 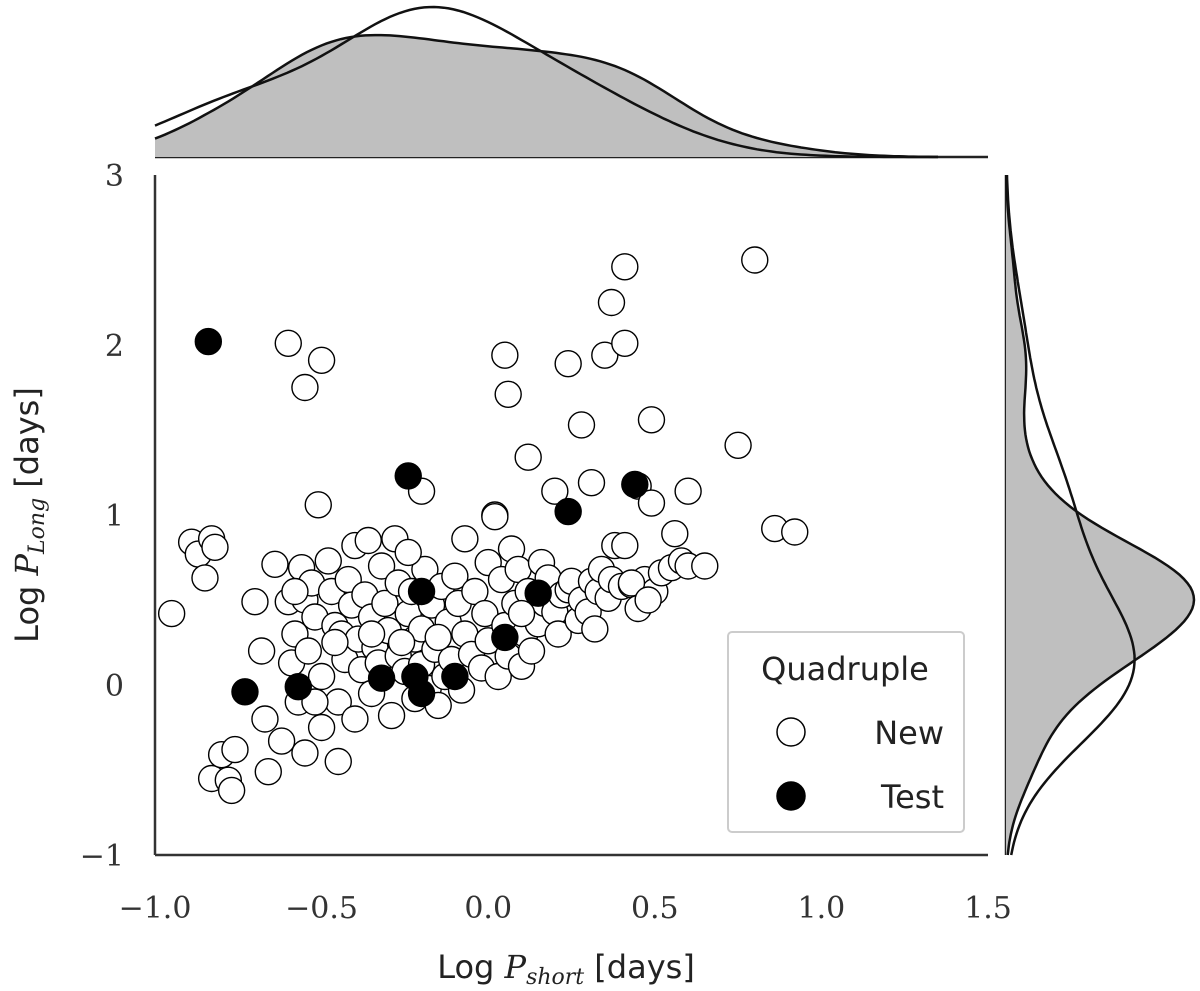 What do you see at coordinates (114, 176) in the screenshot?
I see `y-tick-label: 3` at bounding box center [114, 176].